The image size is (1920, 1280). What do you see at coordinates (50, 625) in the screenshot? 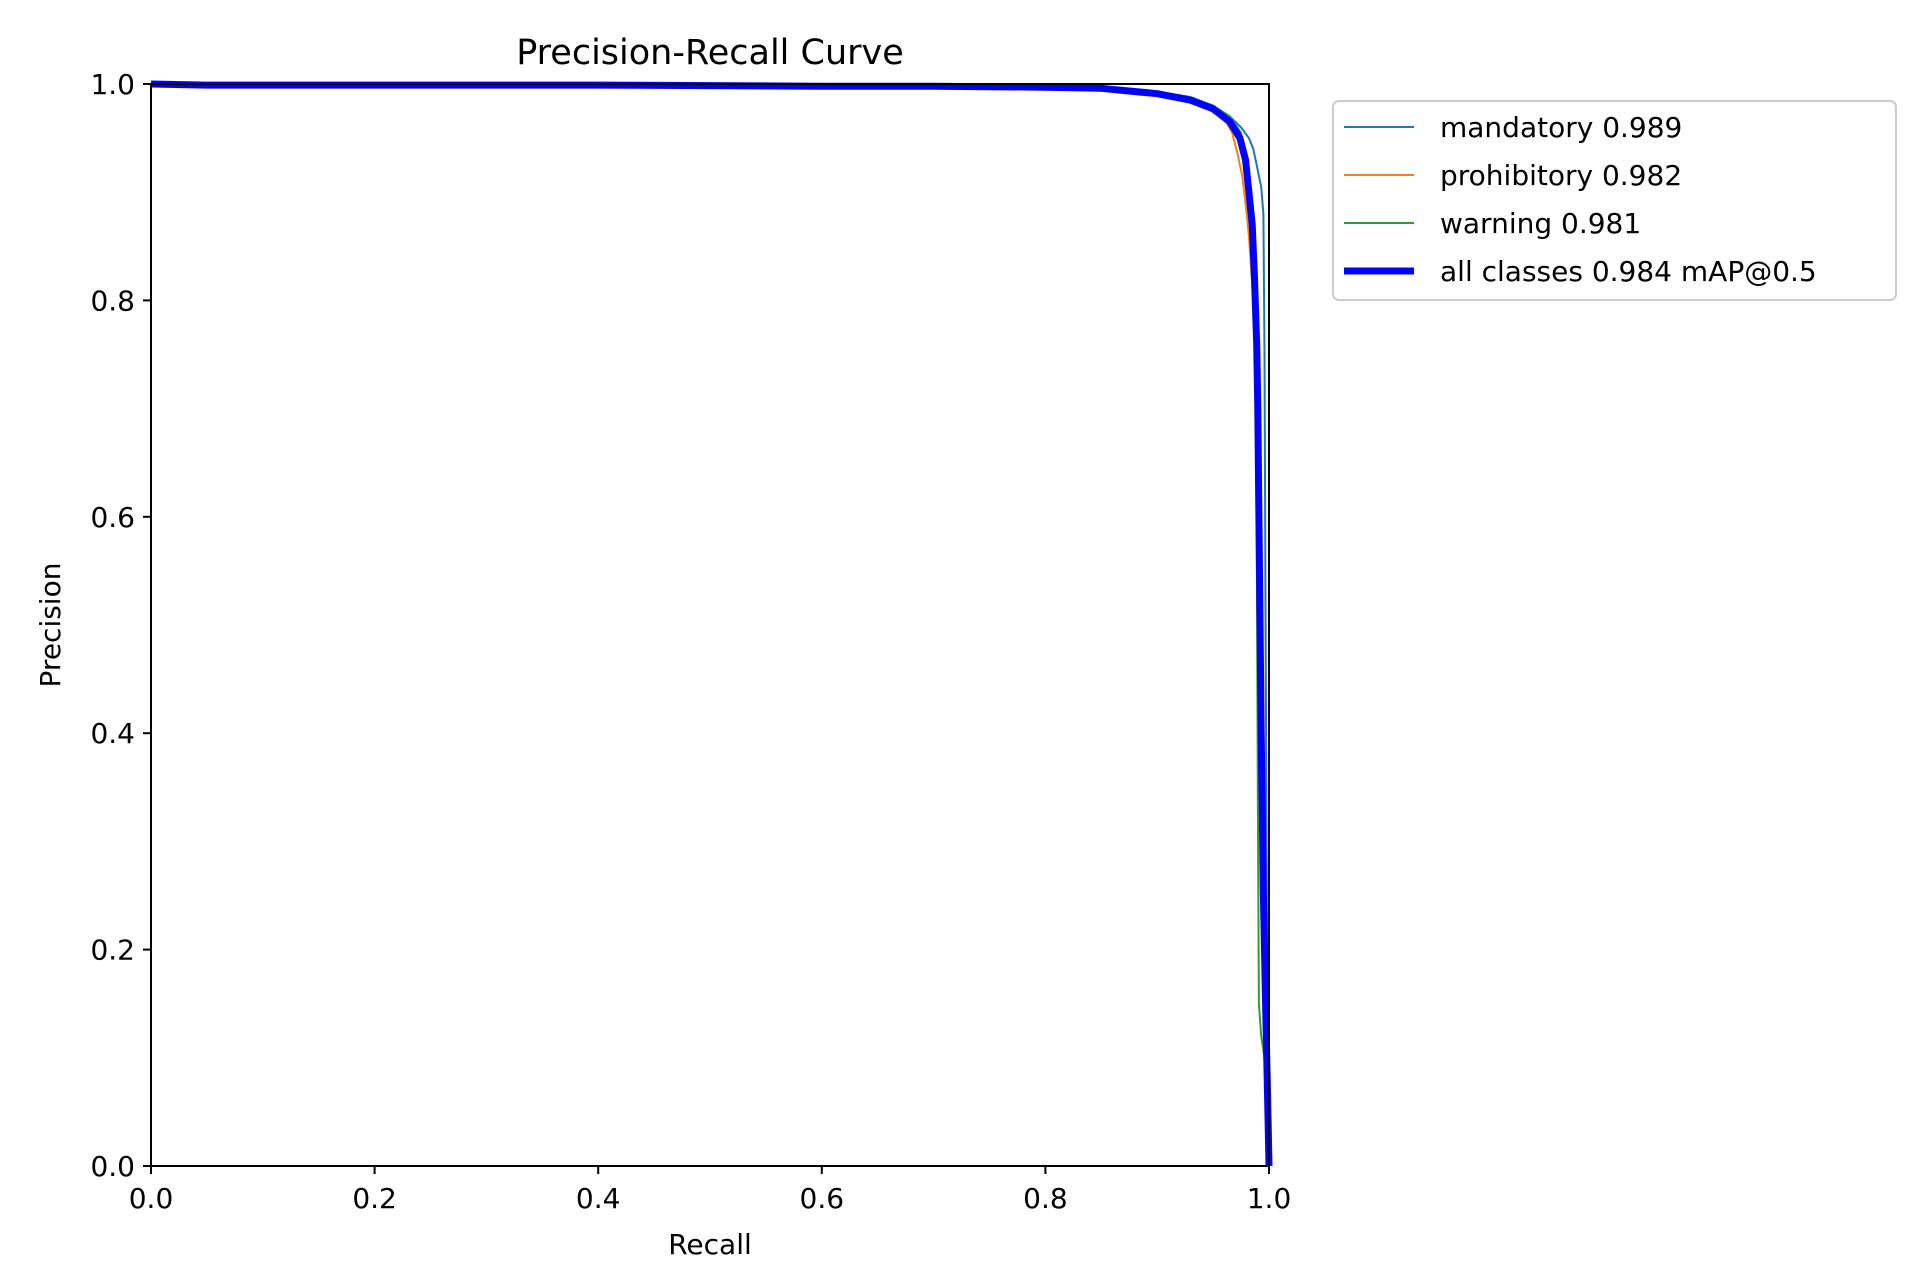
I see `y-axis-label: Precision` at bounding box center [50, 625].